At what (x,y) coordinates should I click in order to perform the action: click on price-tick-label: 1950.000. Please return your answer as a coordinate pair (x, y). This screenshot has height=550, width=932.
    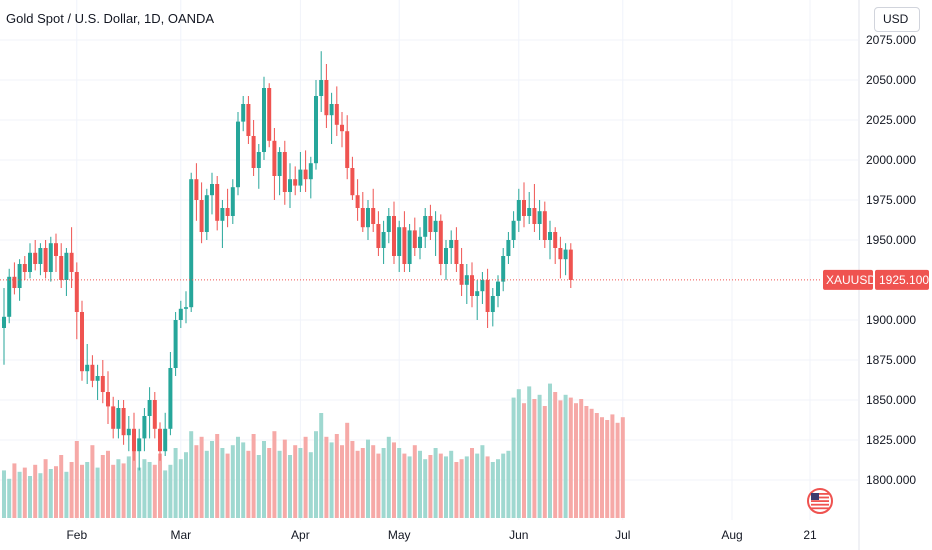
    Looking at the image, I should click on (891, 240).